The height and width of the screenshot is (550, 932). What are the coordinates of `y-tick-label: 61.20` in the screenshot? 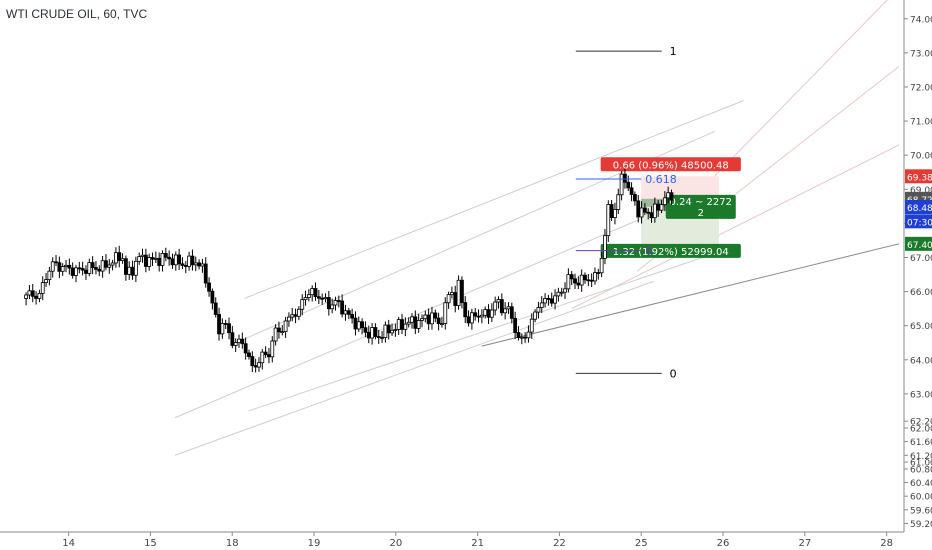 It's located at (921, 457).